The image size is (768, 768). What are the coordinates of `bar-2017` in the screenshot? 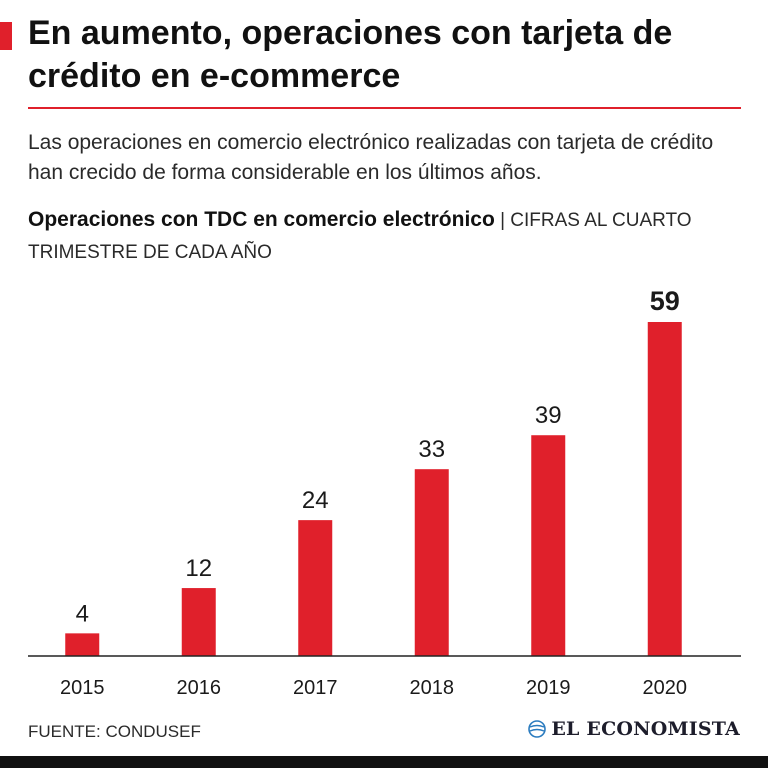 It's located at (315, 588).